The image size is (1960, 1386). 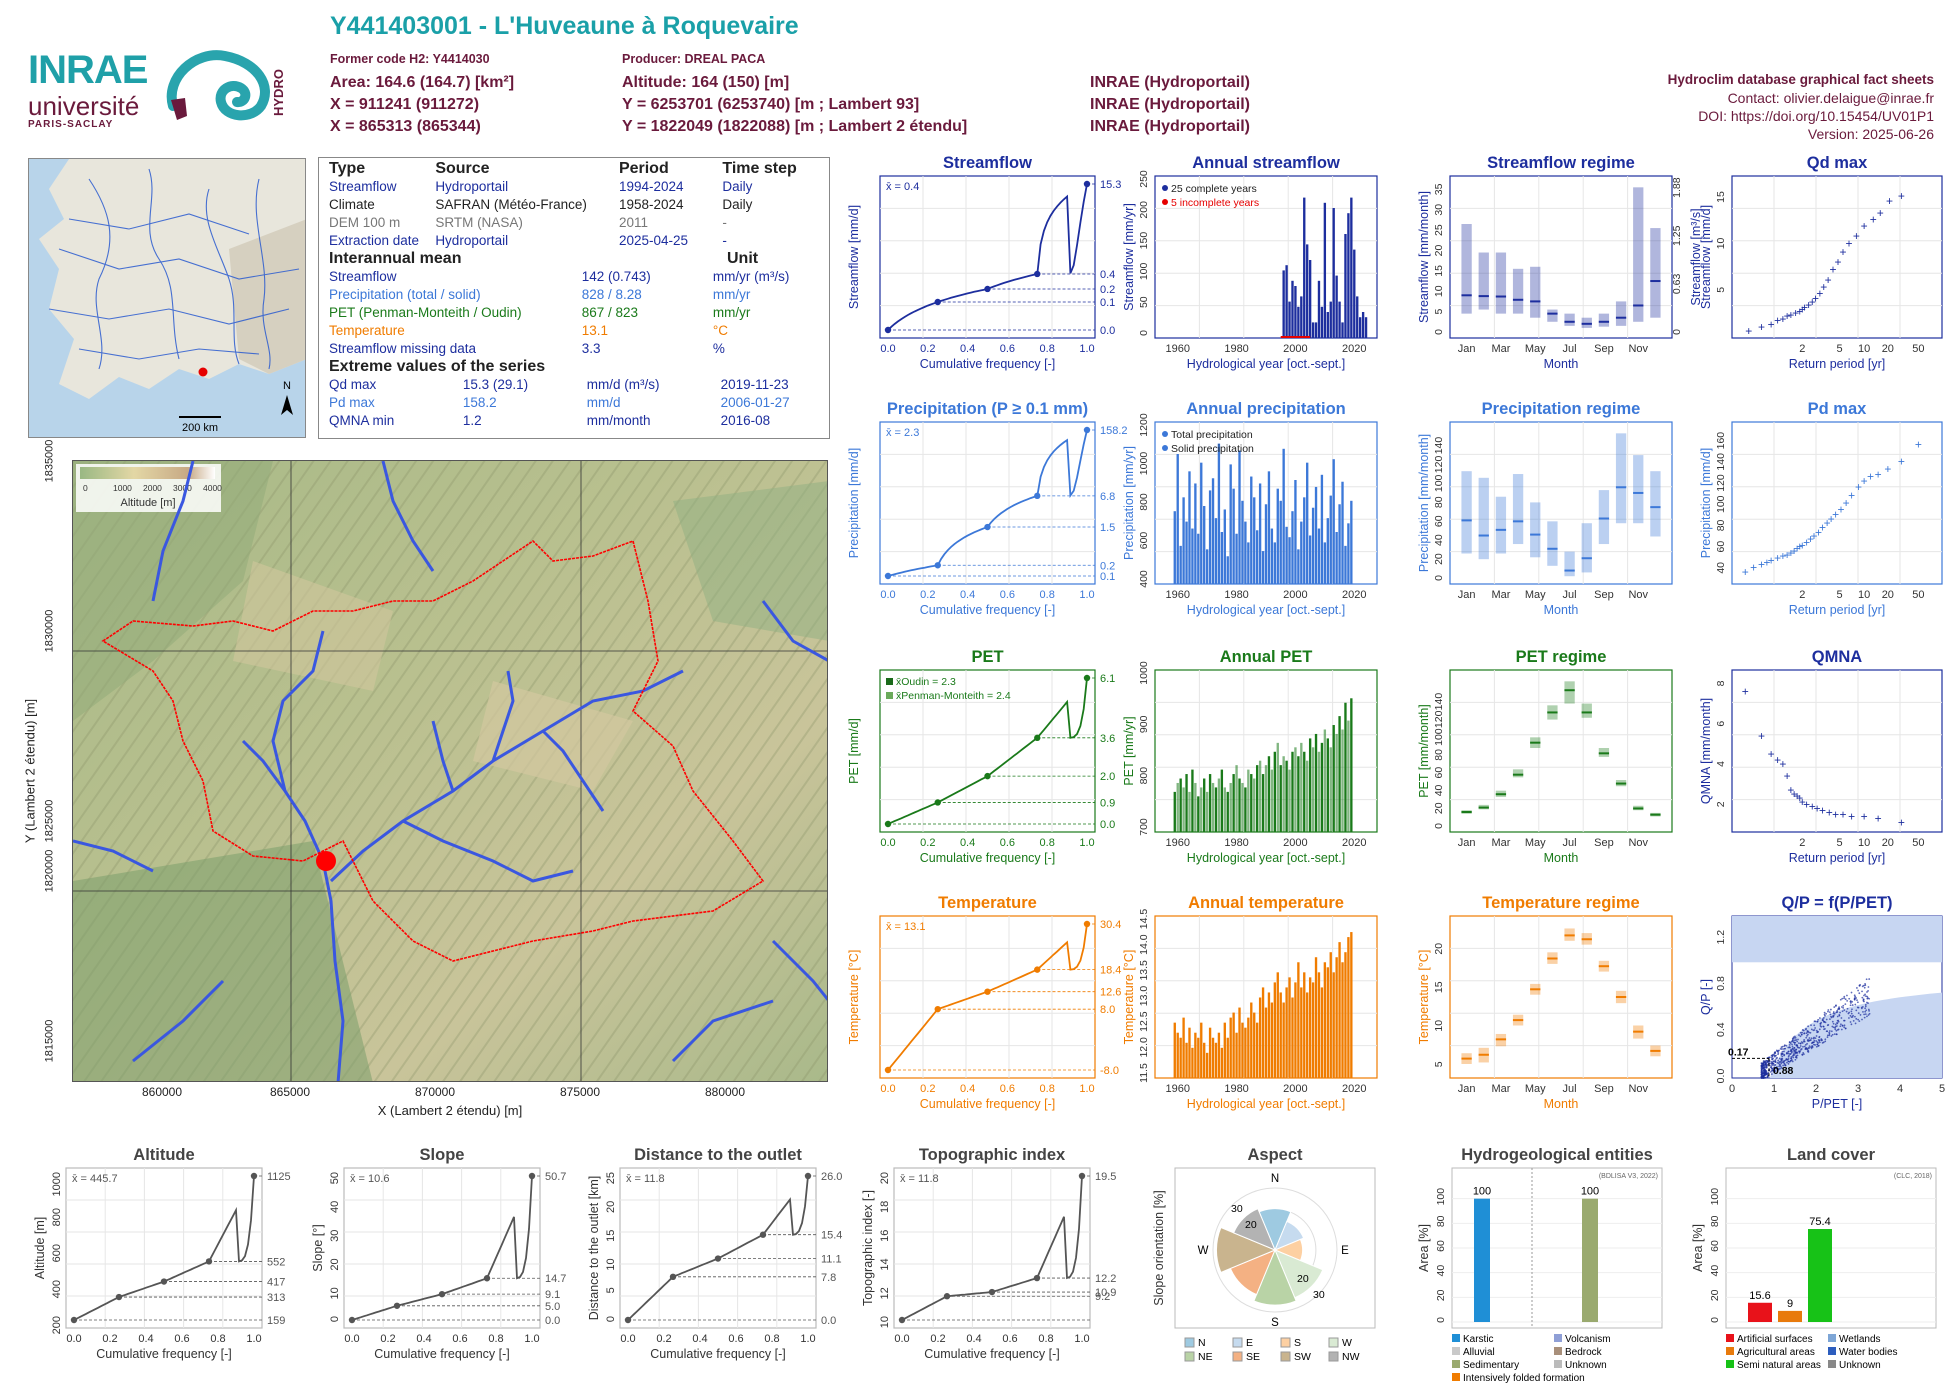 What do you see at coordinates (1621, 478) in the screenshot?
I see `regime-box` at bounding box center [1621, 478].